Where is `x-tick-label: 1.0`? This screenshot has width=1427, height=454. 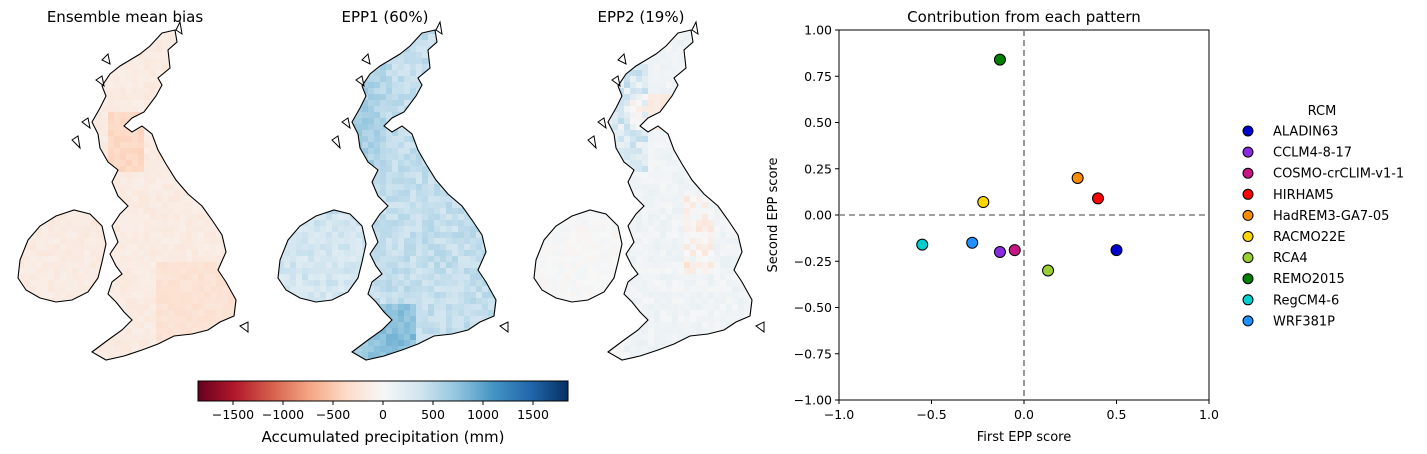
x-tick-label: 1.0 is located at coordinates (1209, 414).